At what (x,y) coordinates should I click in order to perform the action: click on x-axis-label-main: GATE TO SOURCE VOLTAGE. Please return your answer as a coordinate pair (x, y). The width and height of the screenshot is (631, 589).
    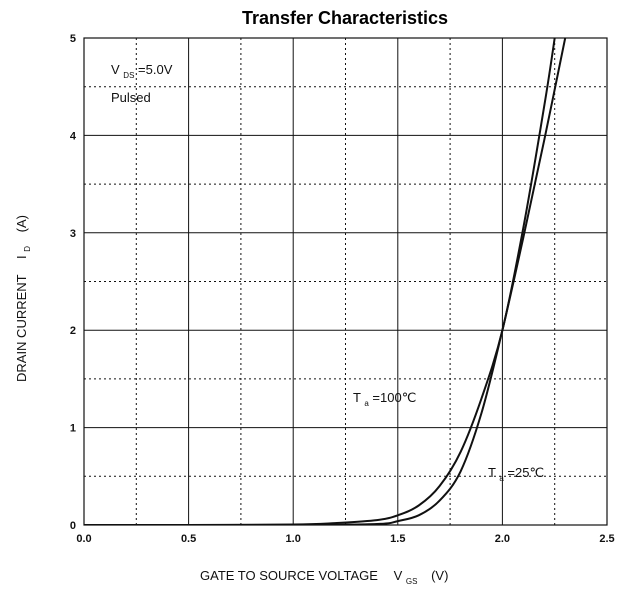
    Looking at the image, I should click on (289, 575).